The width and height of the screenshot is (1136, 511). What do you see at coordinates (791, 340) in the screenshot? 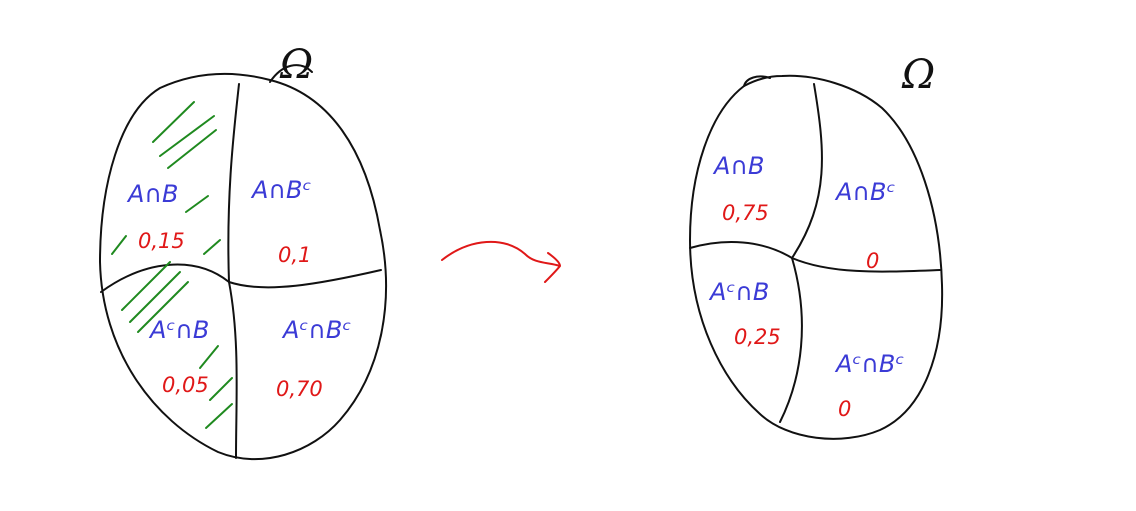
I see `divider-vertical-bottom-after` at bounding box center [791, 340].